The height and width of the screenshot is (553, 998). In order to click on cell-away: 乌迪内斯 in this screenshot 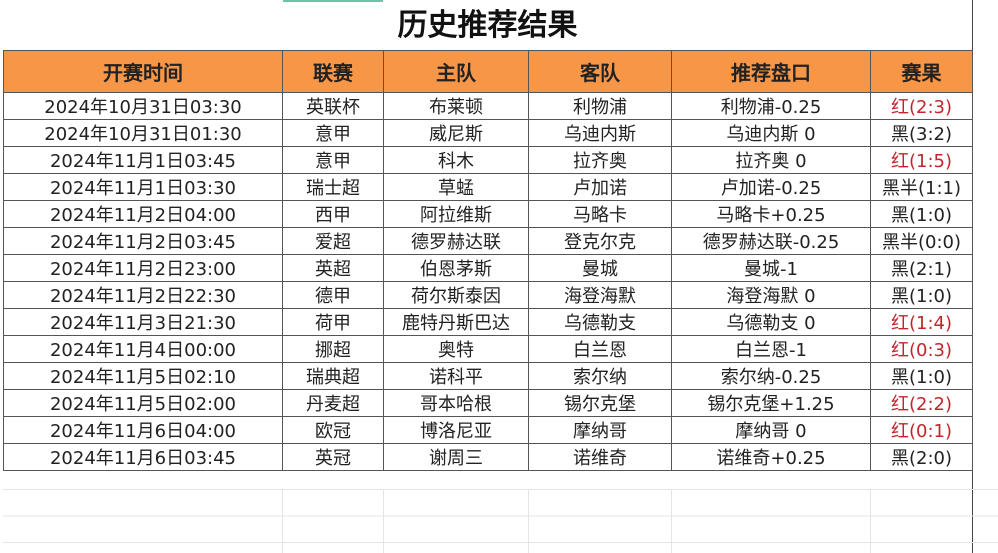, I will do `click(600, 133)`.